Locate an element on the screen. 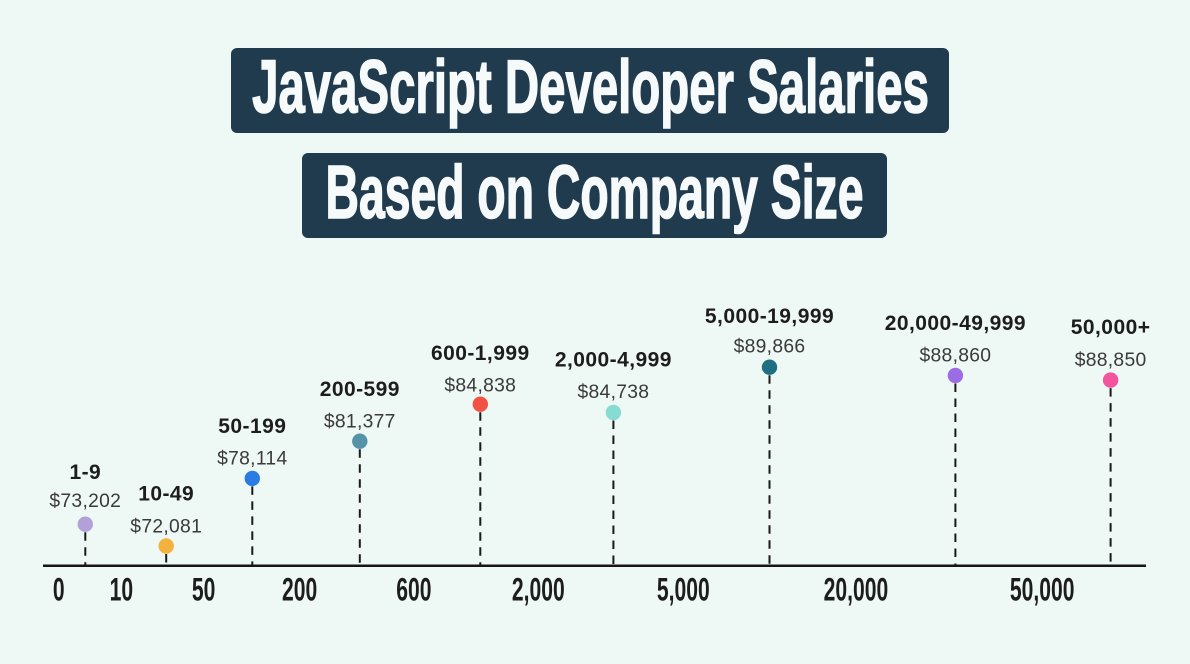  svg-text: JavaScript Developer Salaries is located at coordinates (590, 88).